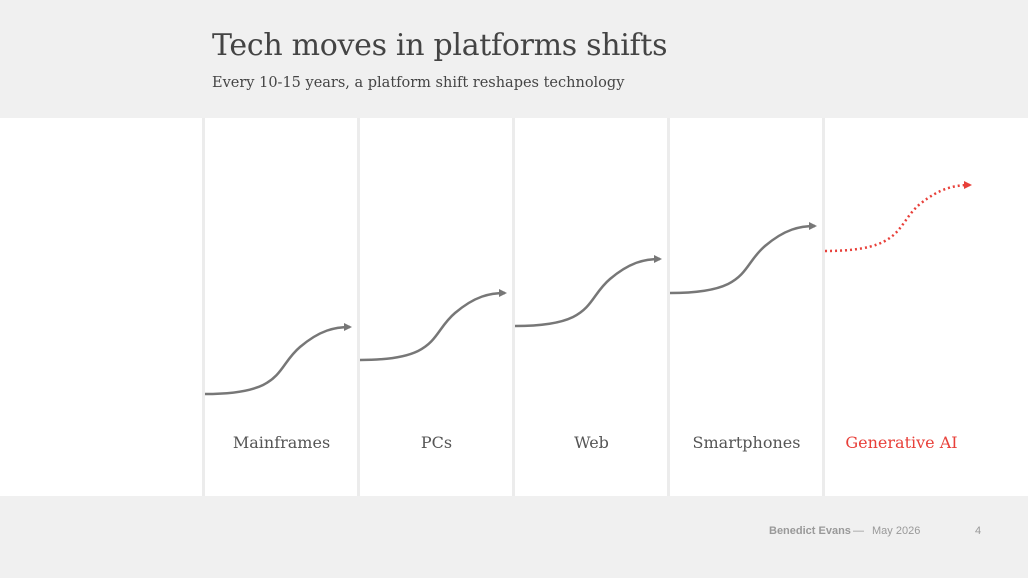  What do you see at coordinates (588, 291) in the screenshot?
I see `web-curve` at bounding box center [588, 291].